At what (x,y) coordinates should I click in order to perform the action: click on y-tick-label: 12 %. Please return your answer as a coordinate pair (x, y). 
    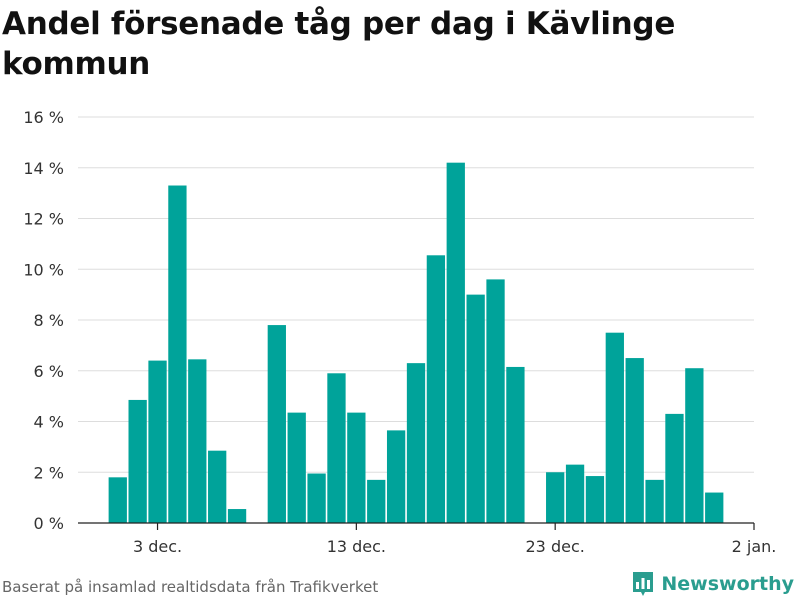
    Looking at the image, I should click on (43, 219).